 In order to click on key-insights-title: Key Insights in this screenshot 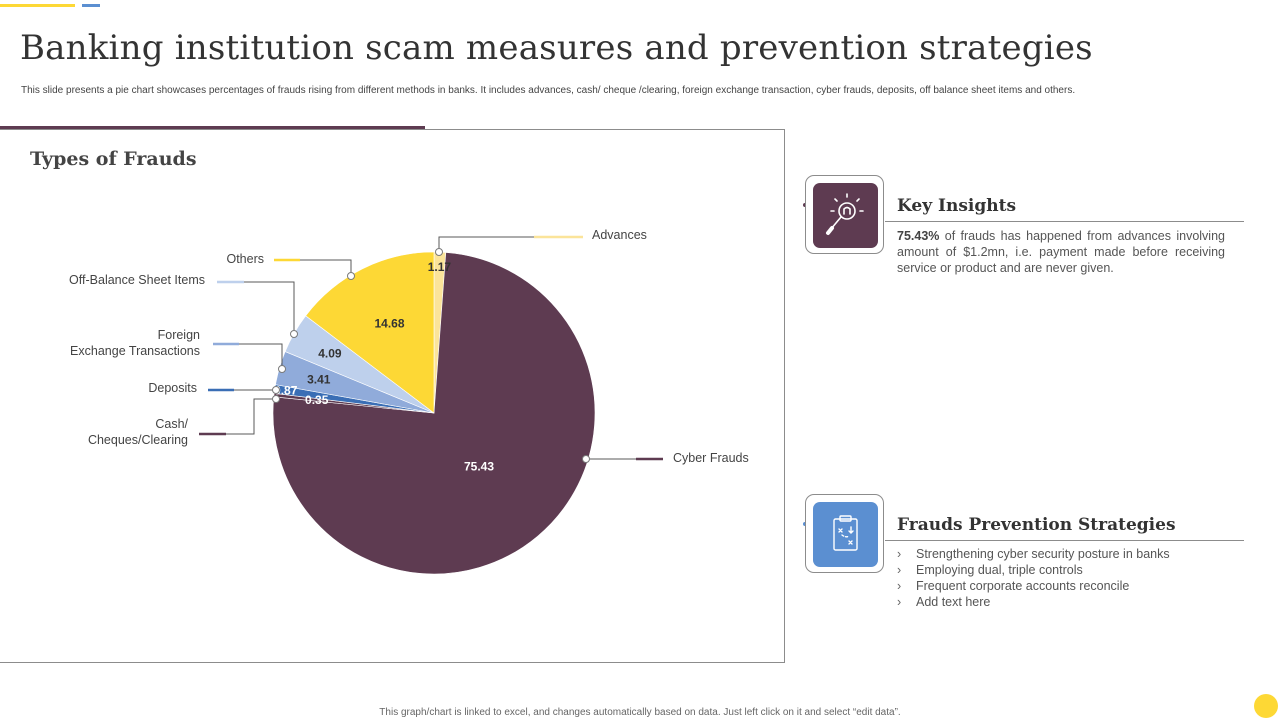, I will do `click(957, 206)`.